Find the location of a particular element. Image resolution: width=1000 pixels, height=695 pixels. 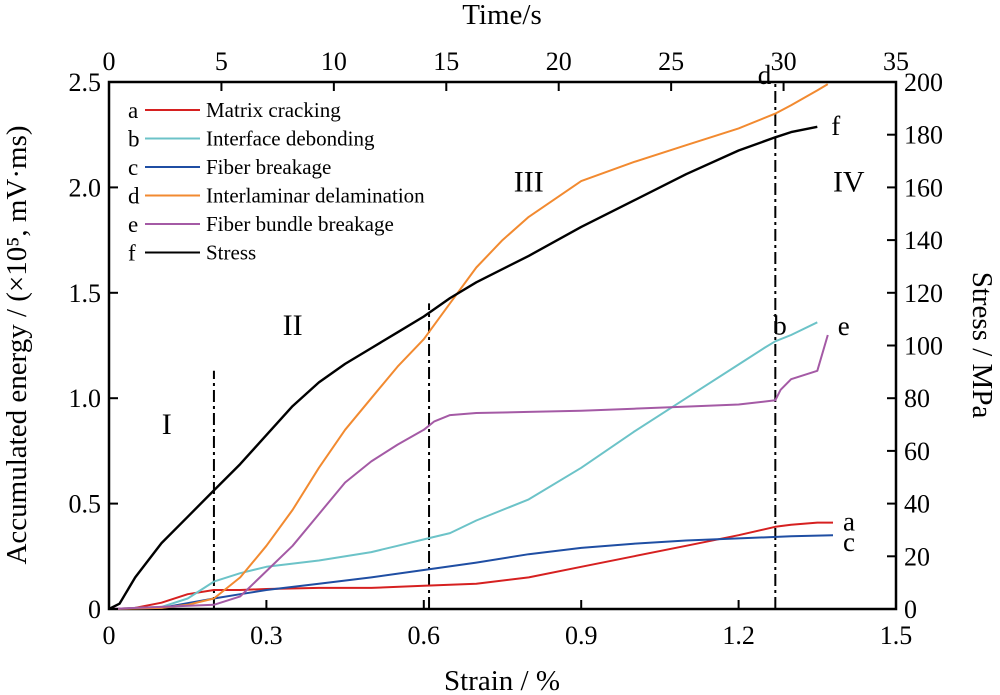

legend-entry-label: Interface debonding is located at coordinates (290, 139).